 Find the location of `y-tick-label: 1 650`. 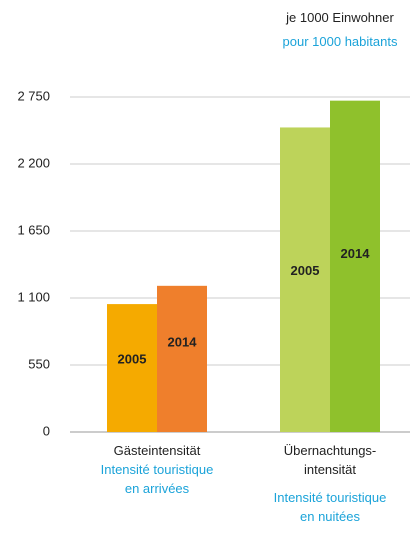

y-tick-label: 1 650 is located at coordinates (33, 229).